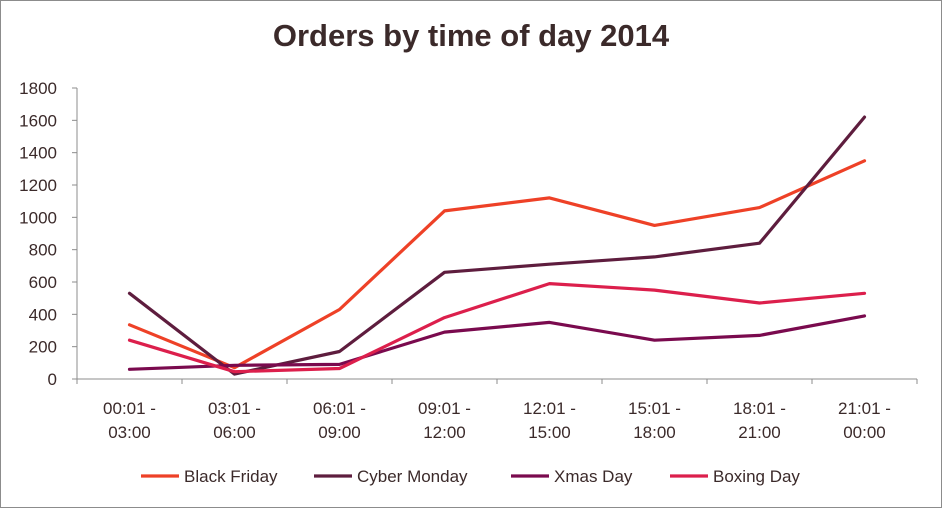 Image resolution: width=942 pixels, height=508 pixels. What do you see at coordinates (234, 408) in the screenshot?
I see `x-tick-label-line: 03:01 -` at bounding box center [234, 408].